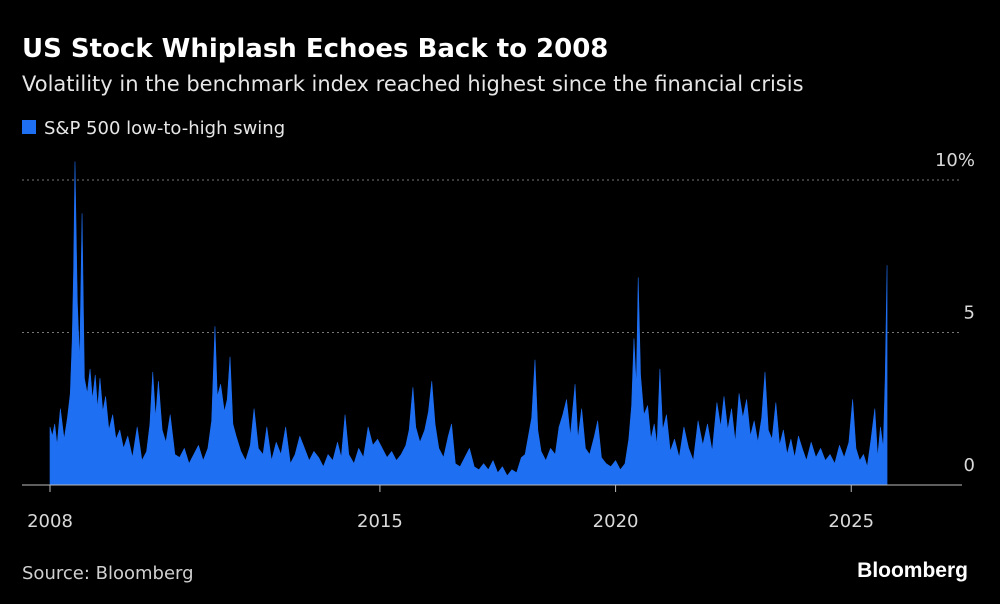 The image size is (1000, 604). What do you see at coordinates (380, 521) in the screenshot?
I see `x-tick-label: 2015` at bounding box center [380, 521].